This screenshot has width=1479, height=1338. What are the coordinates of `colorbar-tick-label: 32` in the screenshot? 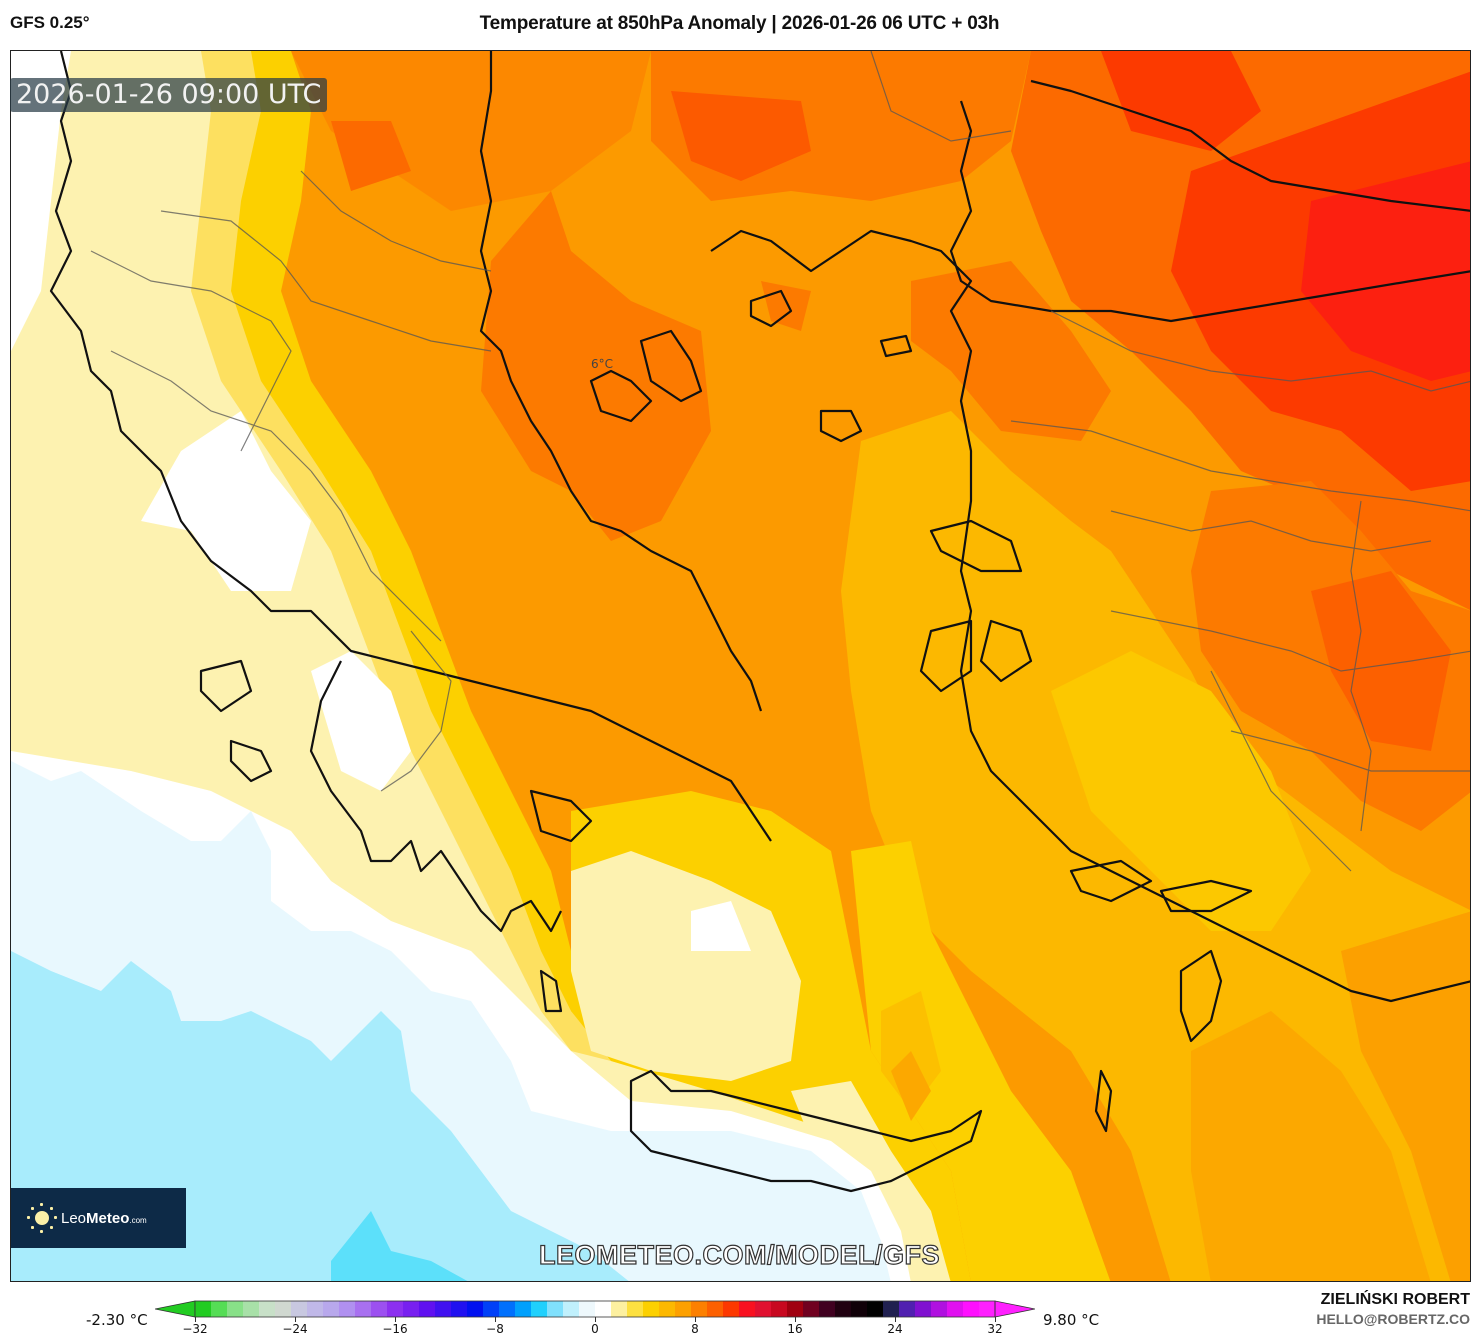 It's located at (995, 1329).